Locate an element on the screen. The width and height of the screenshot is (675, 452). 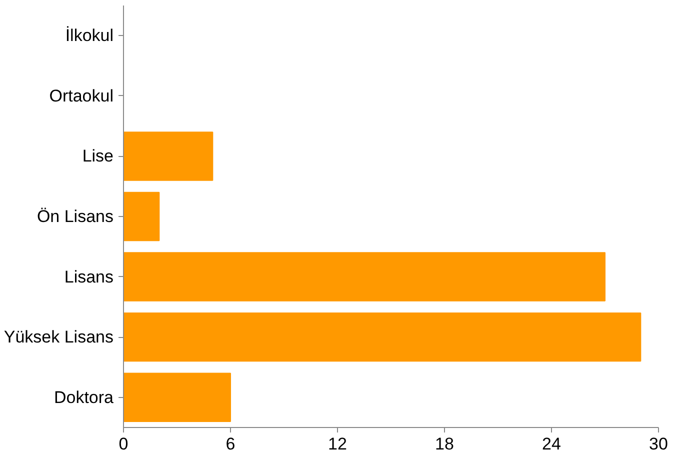
y-tick-label: Lisans is located at coordinates (89, 276).